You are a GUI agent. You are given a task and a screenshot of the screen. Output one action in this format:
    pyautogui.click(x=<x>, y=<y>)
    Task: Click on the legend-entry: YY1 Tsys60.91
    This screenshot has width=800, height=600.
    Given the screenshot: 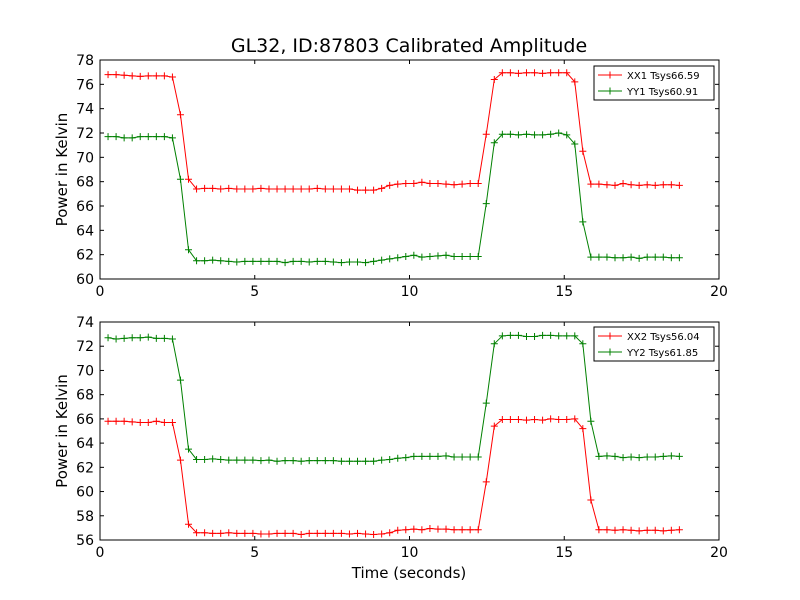 What is the action you would take?
    pyautogui.click(x=648, y=92)
    